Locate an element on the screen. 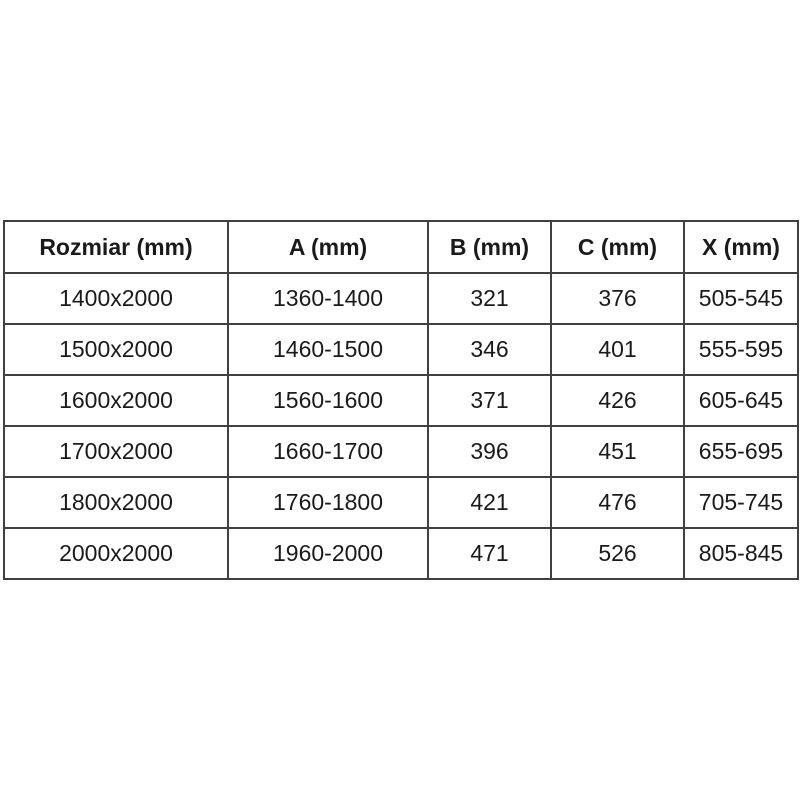 The height and width of the screenshot is (800, 800). table-row: 1700x2000 1660-1700 396 451 655-695 is located at coordinates (401, 451).